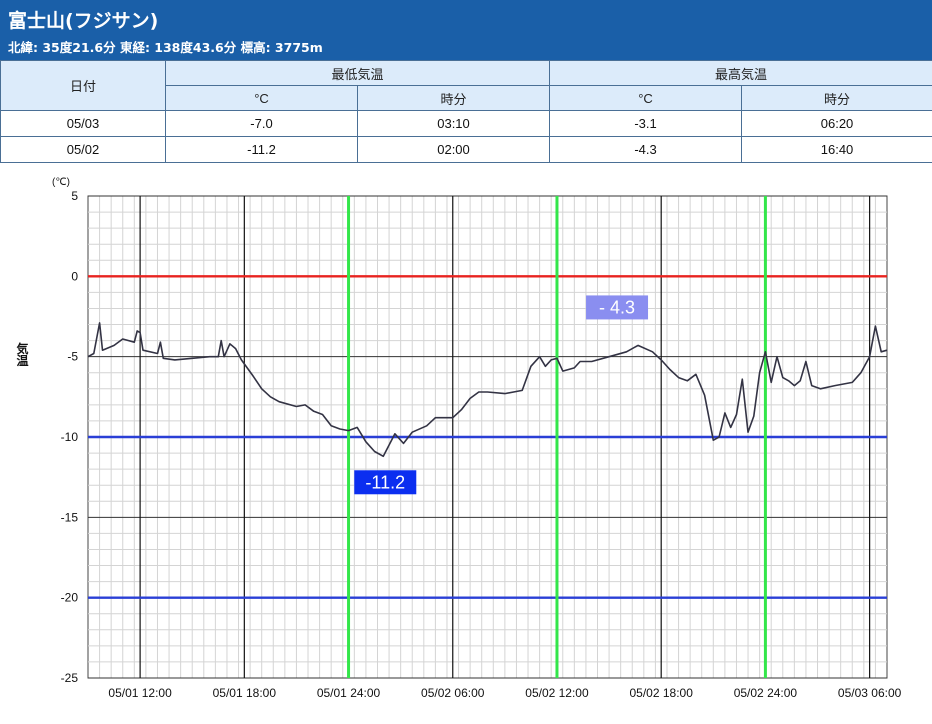  I want to click on row-date: 05/02, so click(83, 149).